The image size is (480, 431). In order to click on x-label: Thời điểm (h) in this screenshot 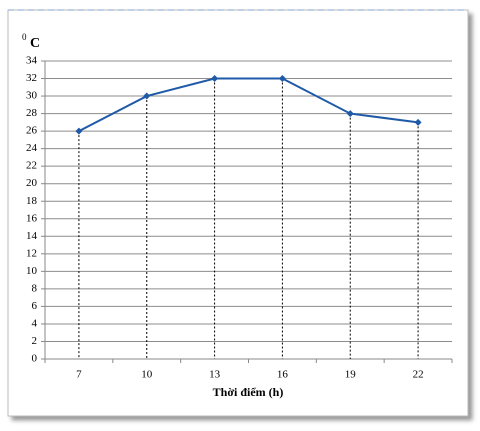, I will do `click(248, 392)`.